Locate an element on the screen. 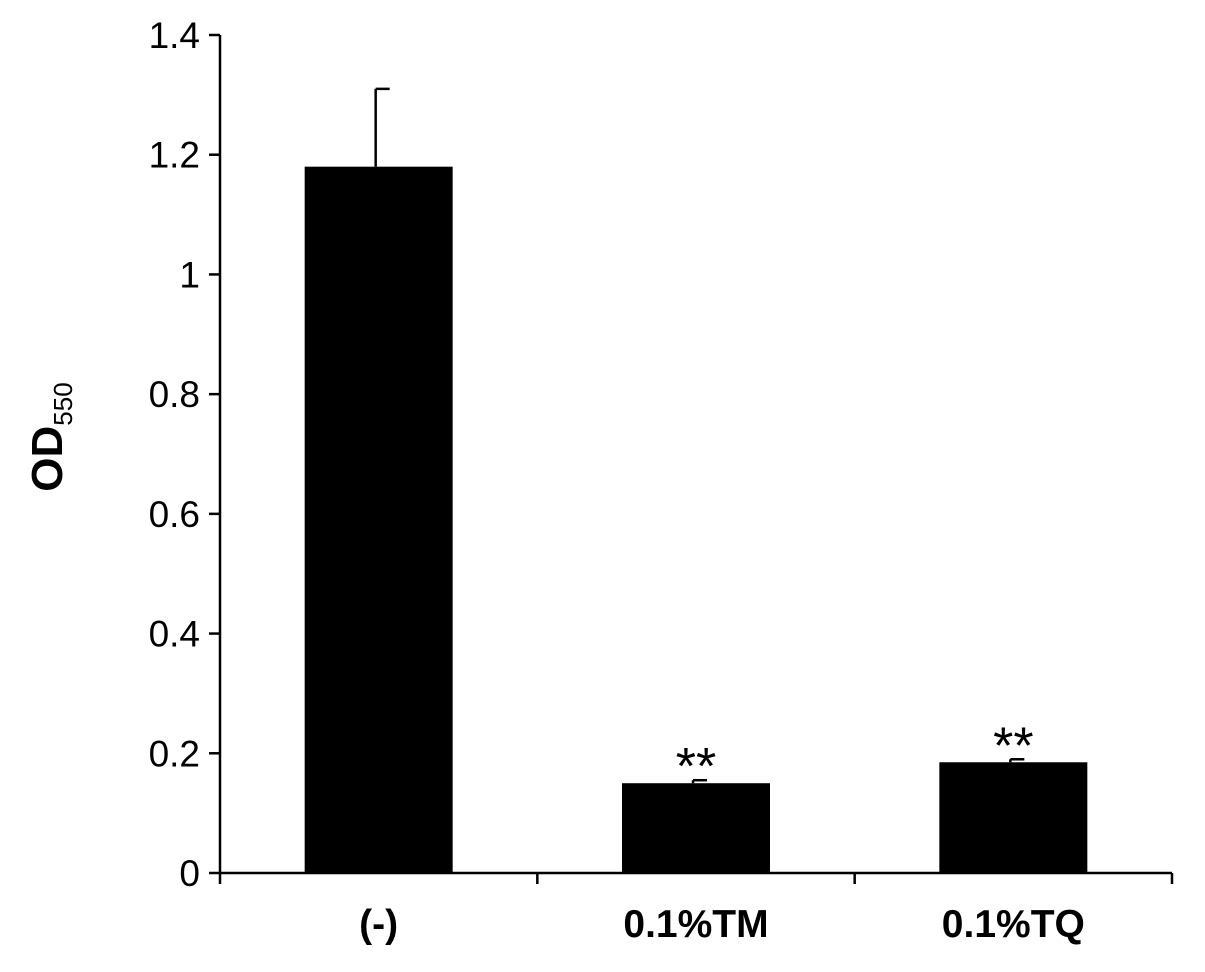  x-tick-label: (-) is located at coordinates (378, 924).